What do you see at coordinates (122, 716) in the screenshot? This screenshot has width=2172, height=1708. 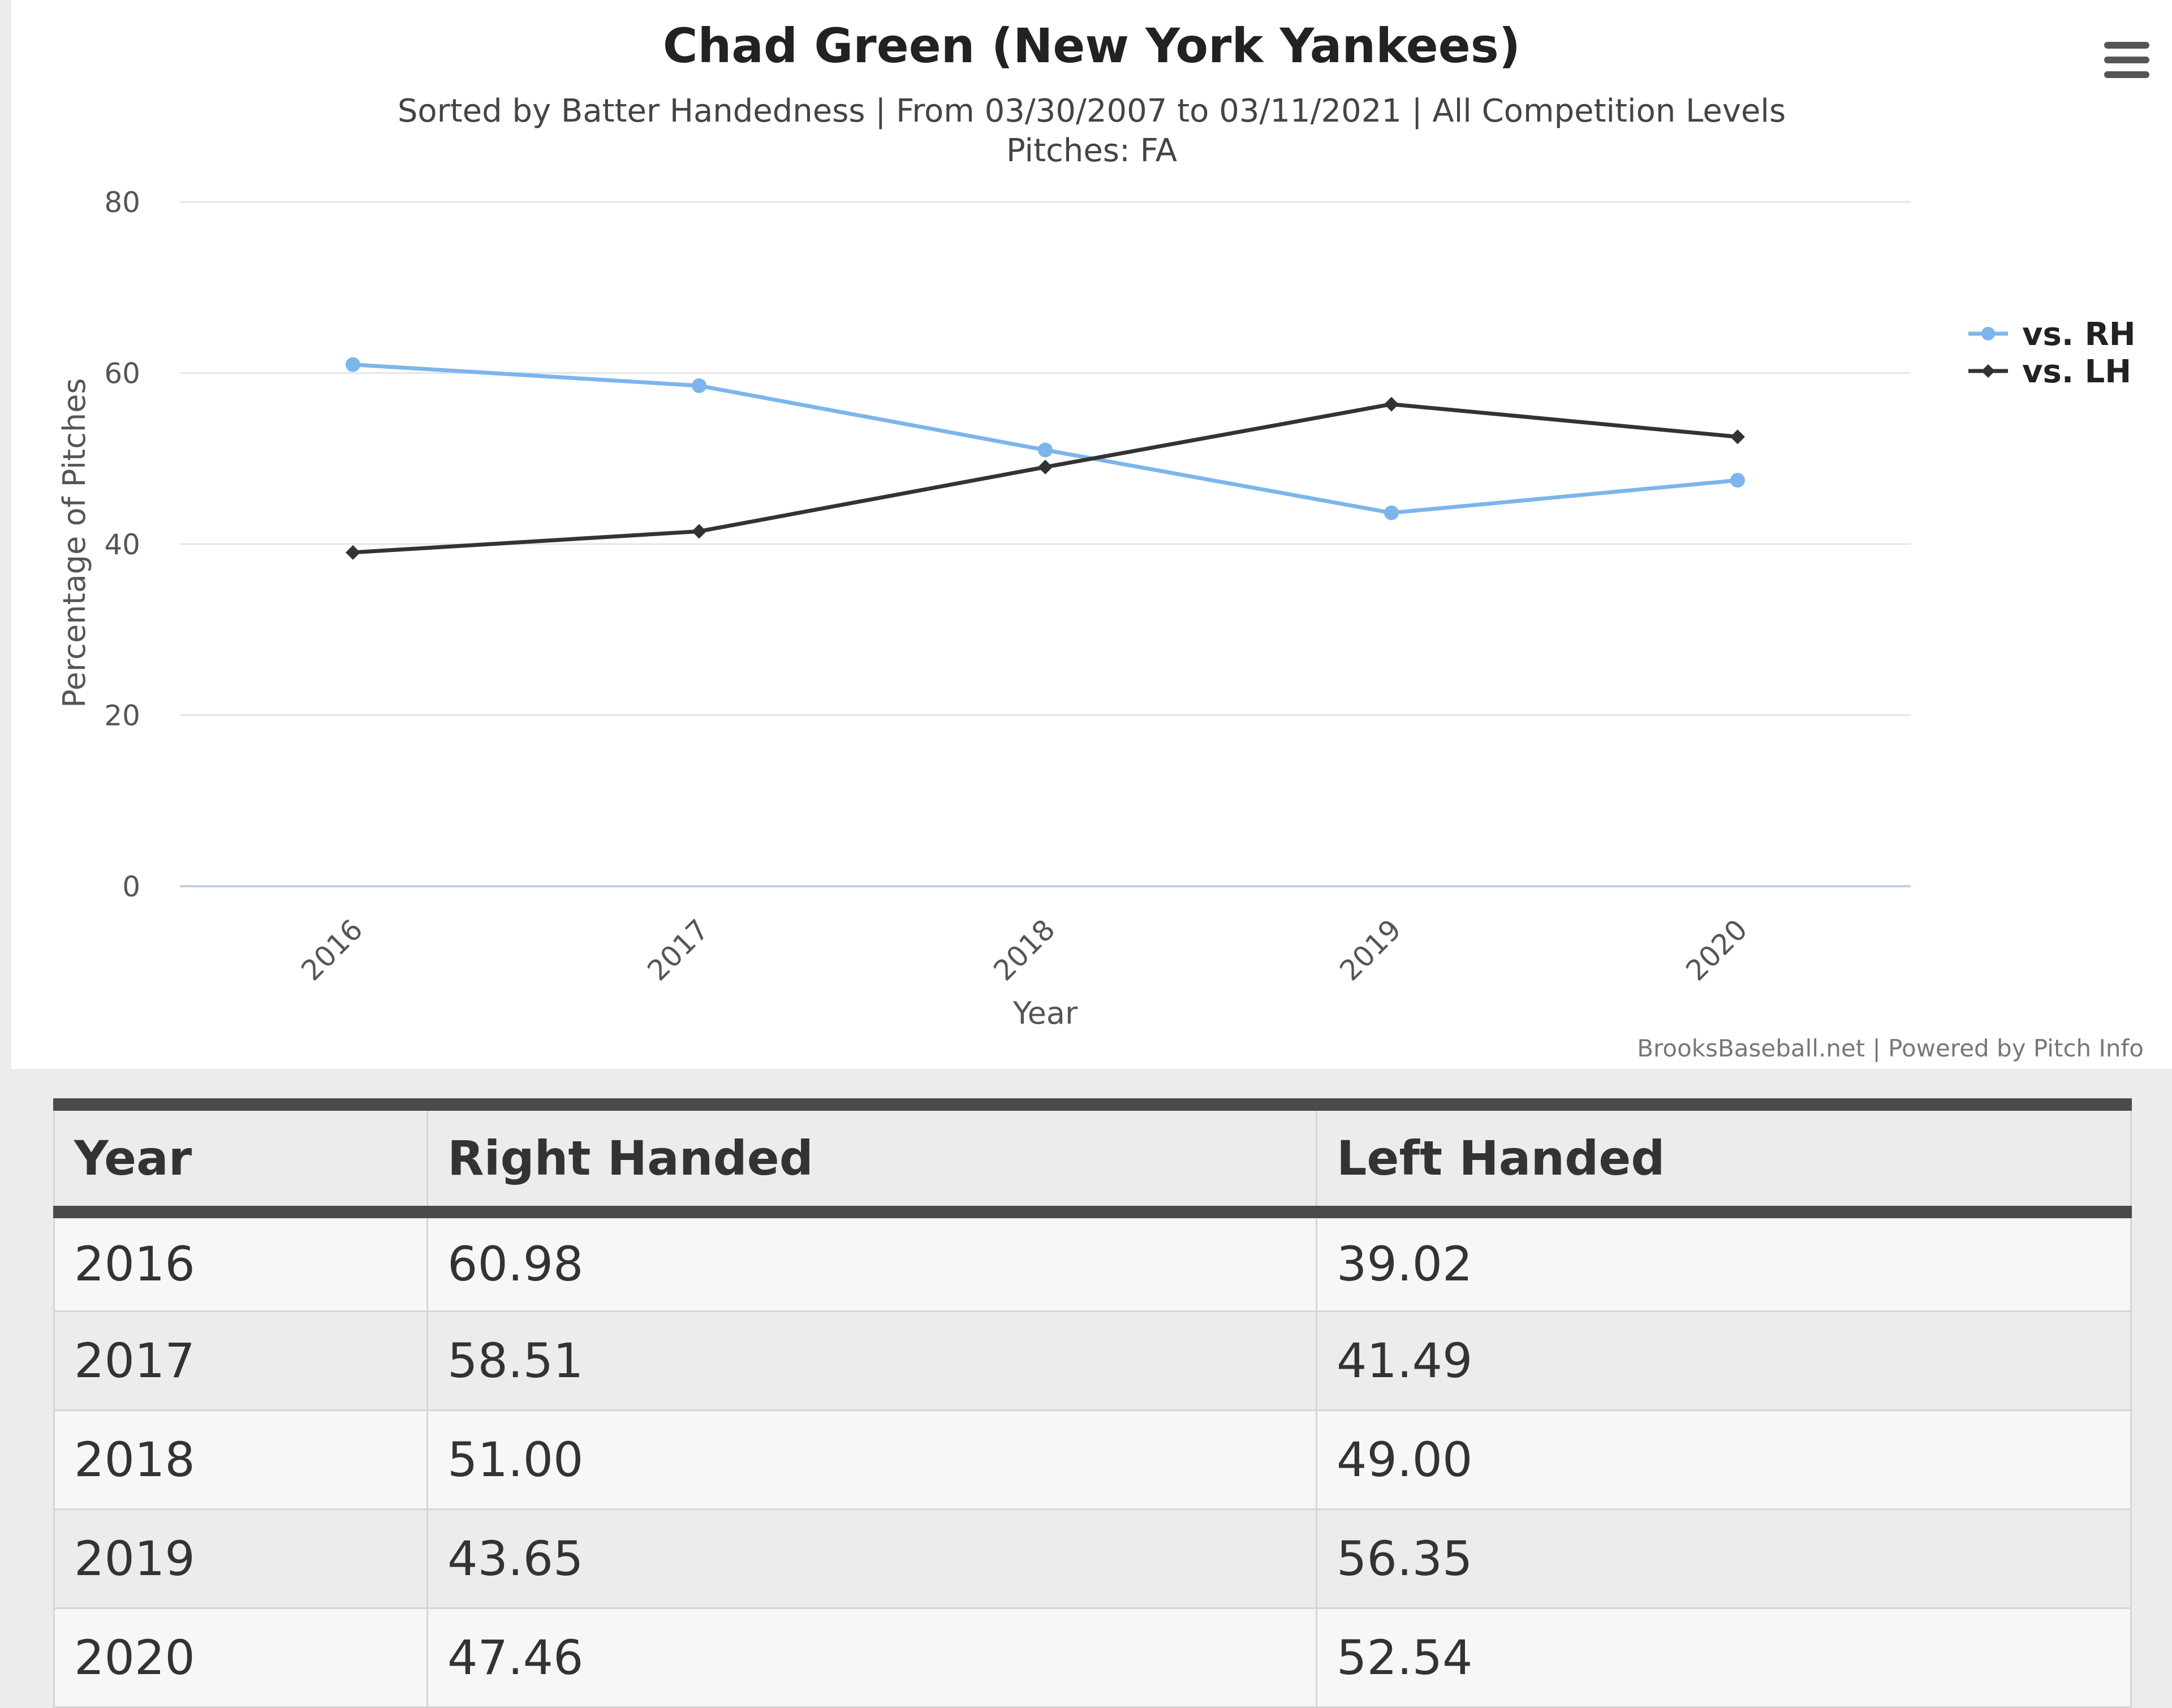 I see `y-tick-label: 20` at bounding box center [122, 716].